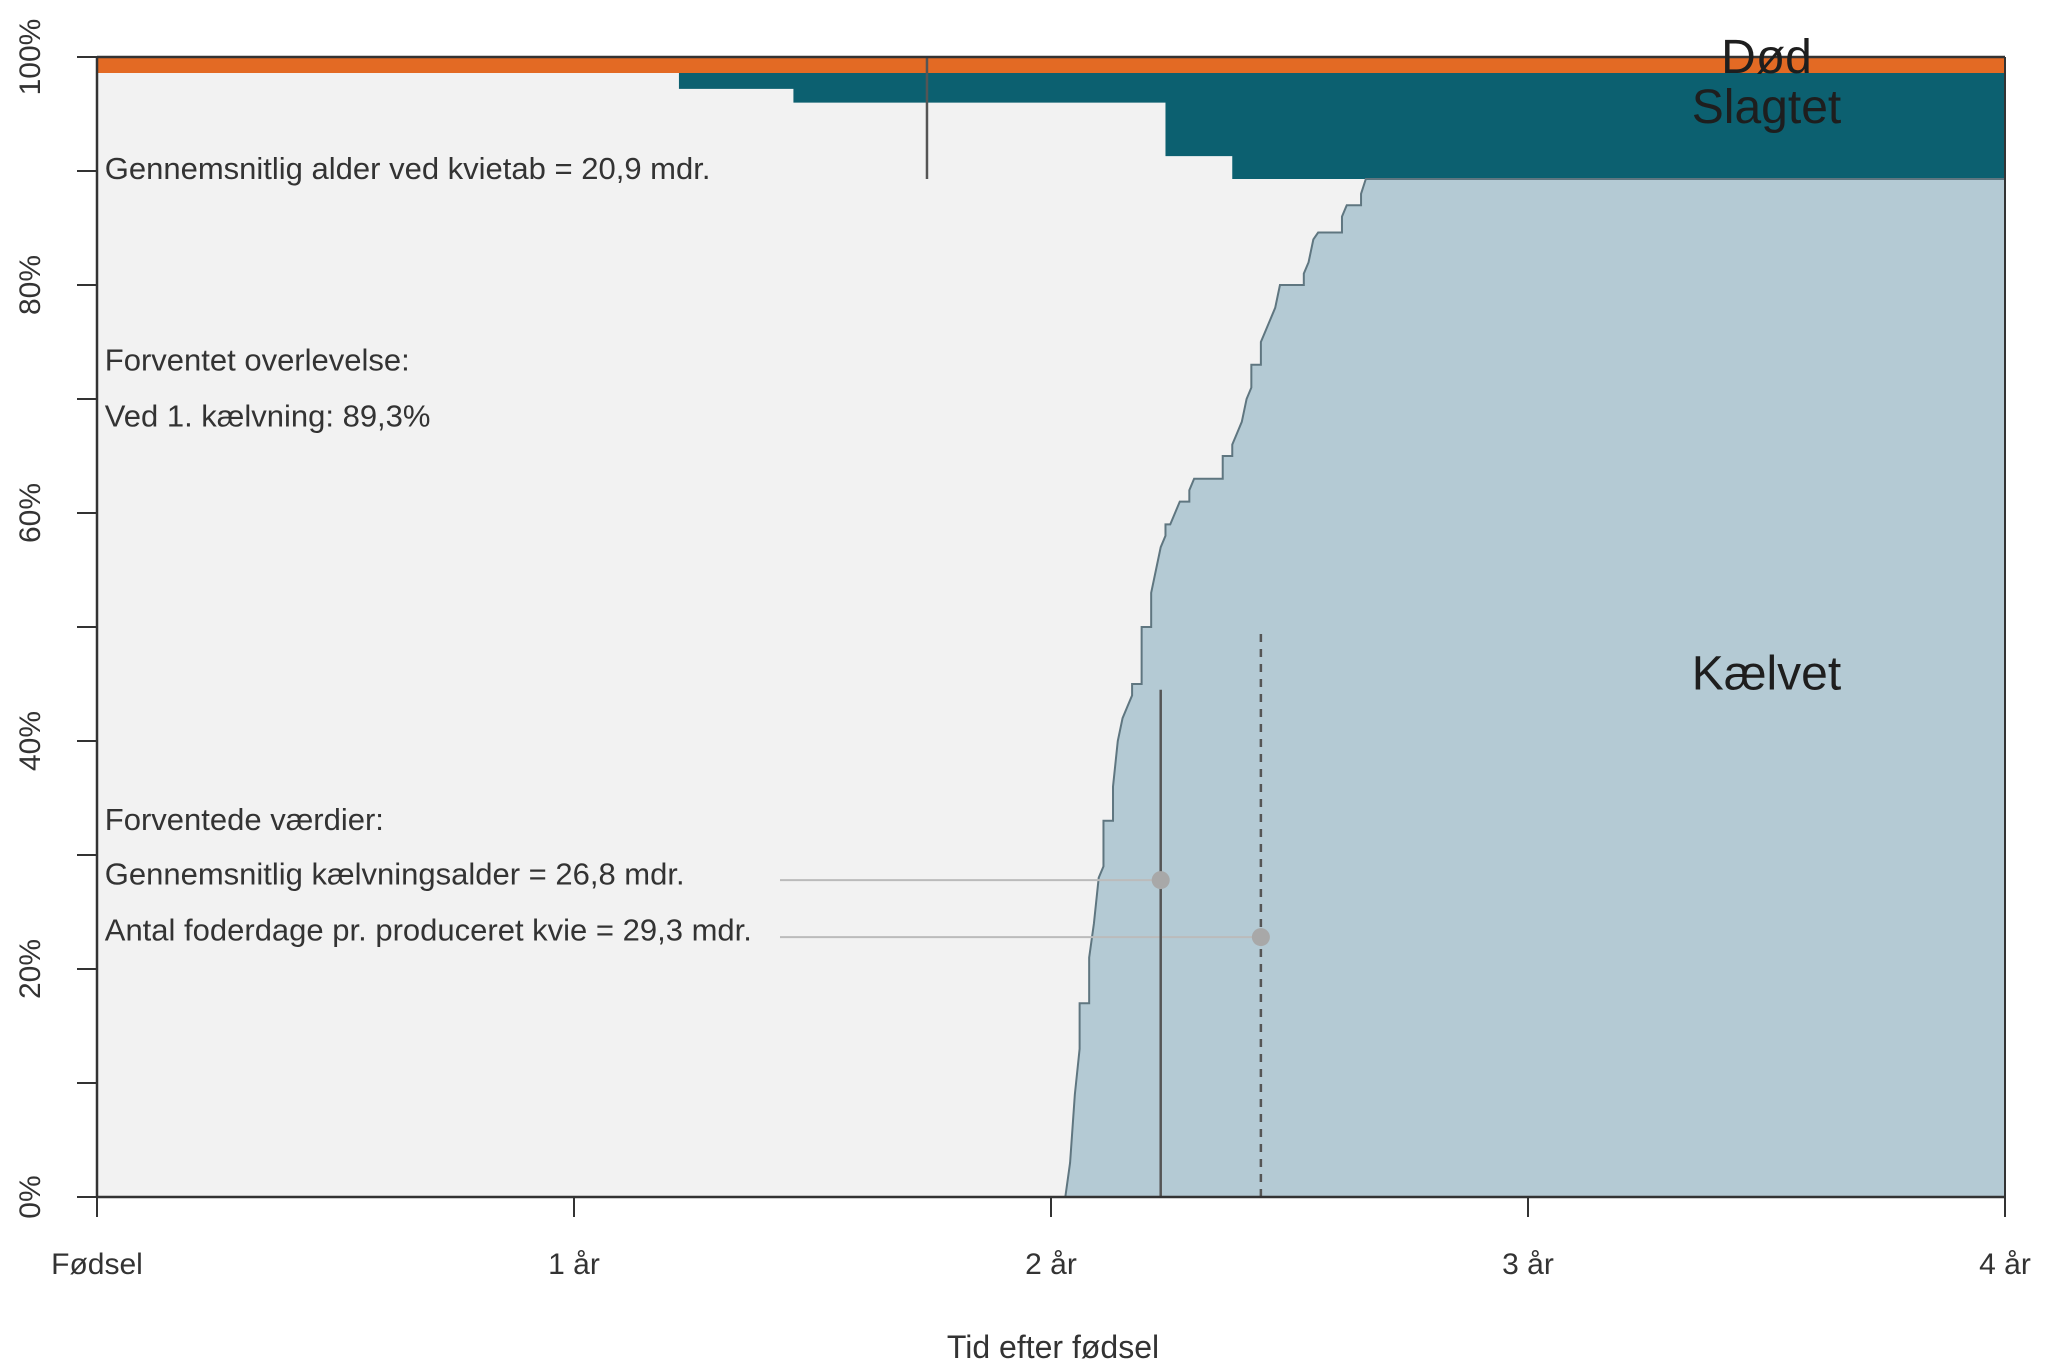 The image size is (2046, 1363). I want to click on y-tick-label: 60%, so click(30, 513).